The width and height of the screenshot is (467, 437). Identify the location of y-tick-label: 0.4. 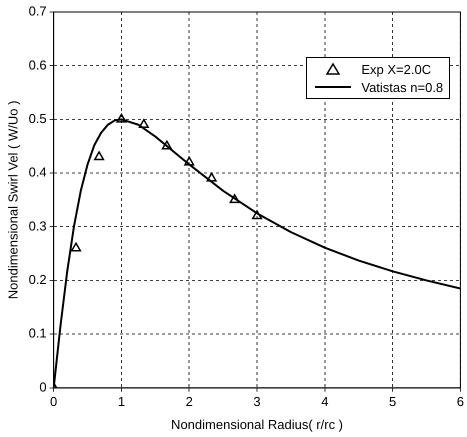
(37, 172).